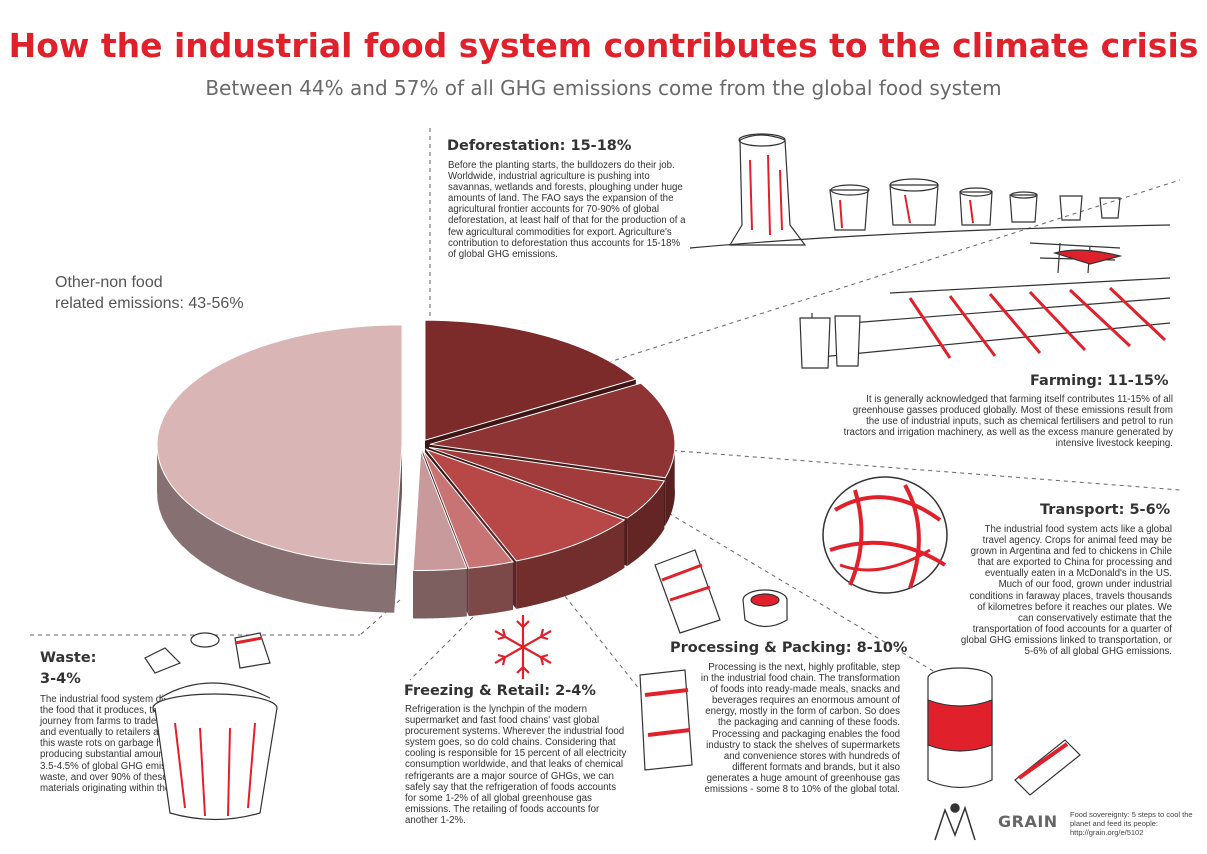 This screenshot has height=854, width=1207. I want to click on freezing-heading: Freezing & Retail: 2-4%, so click(500, 691).